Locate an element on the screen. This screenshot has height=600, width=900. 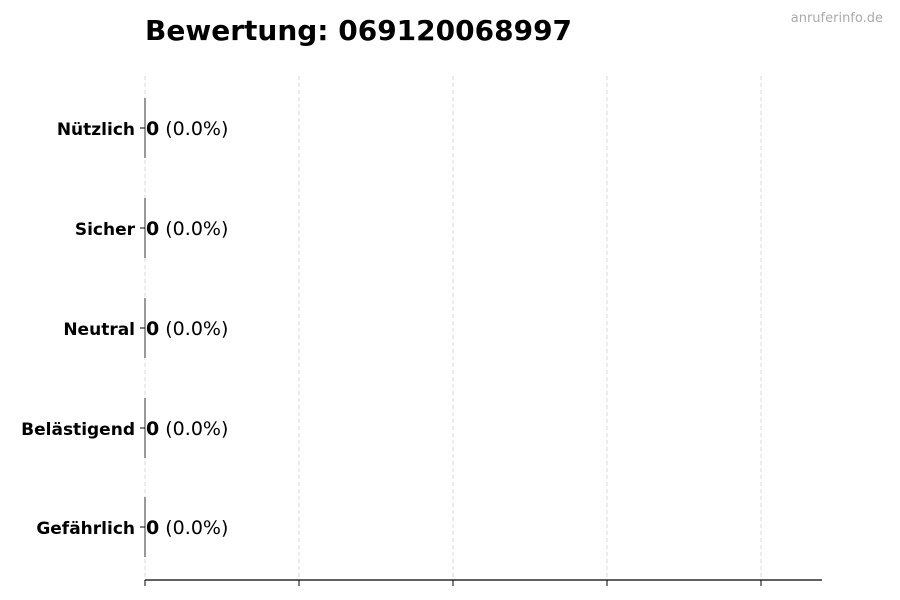
category-label: Neutral is located at coordinates (99, 330).